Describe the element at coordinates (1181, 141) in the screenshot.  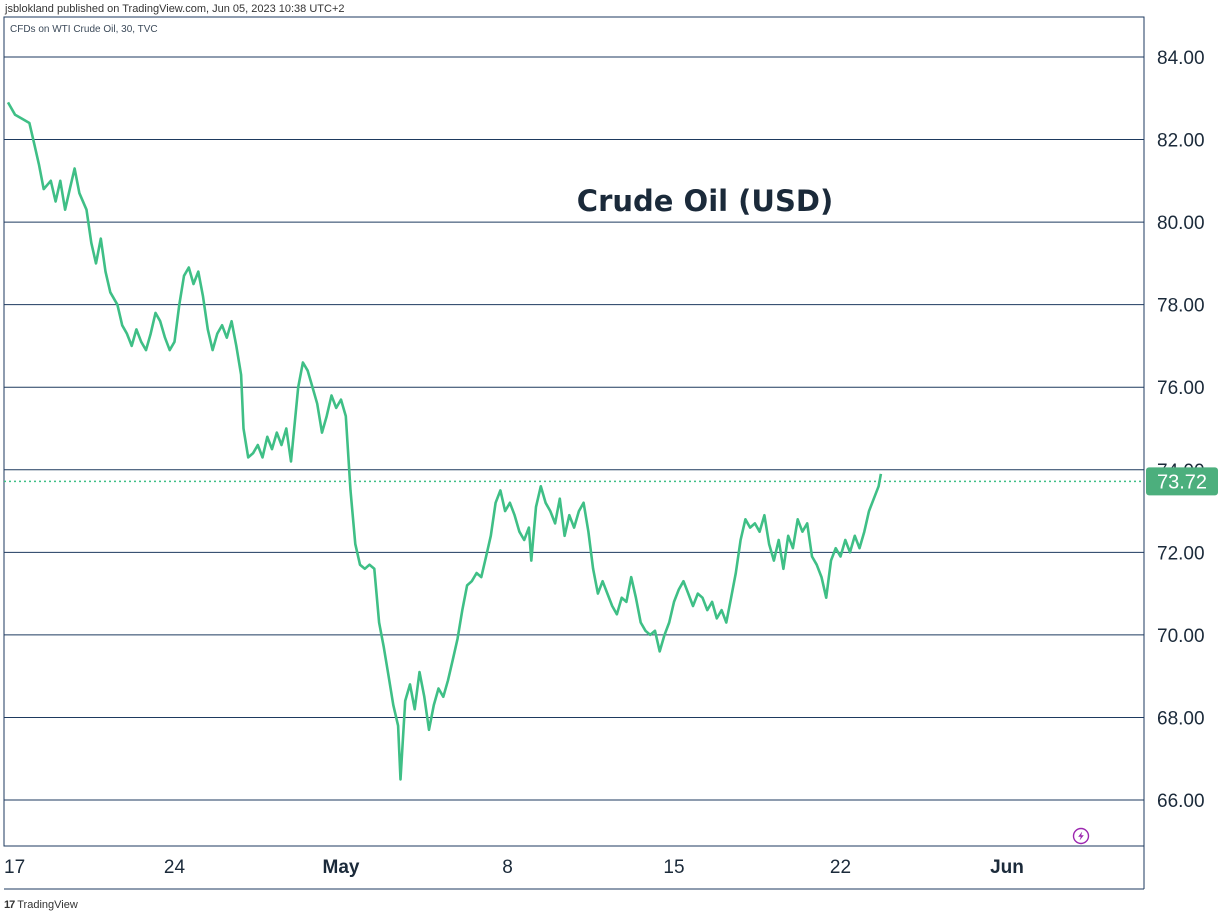
I see `y-tick-label: 82.00` at that location.